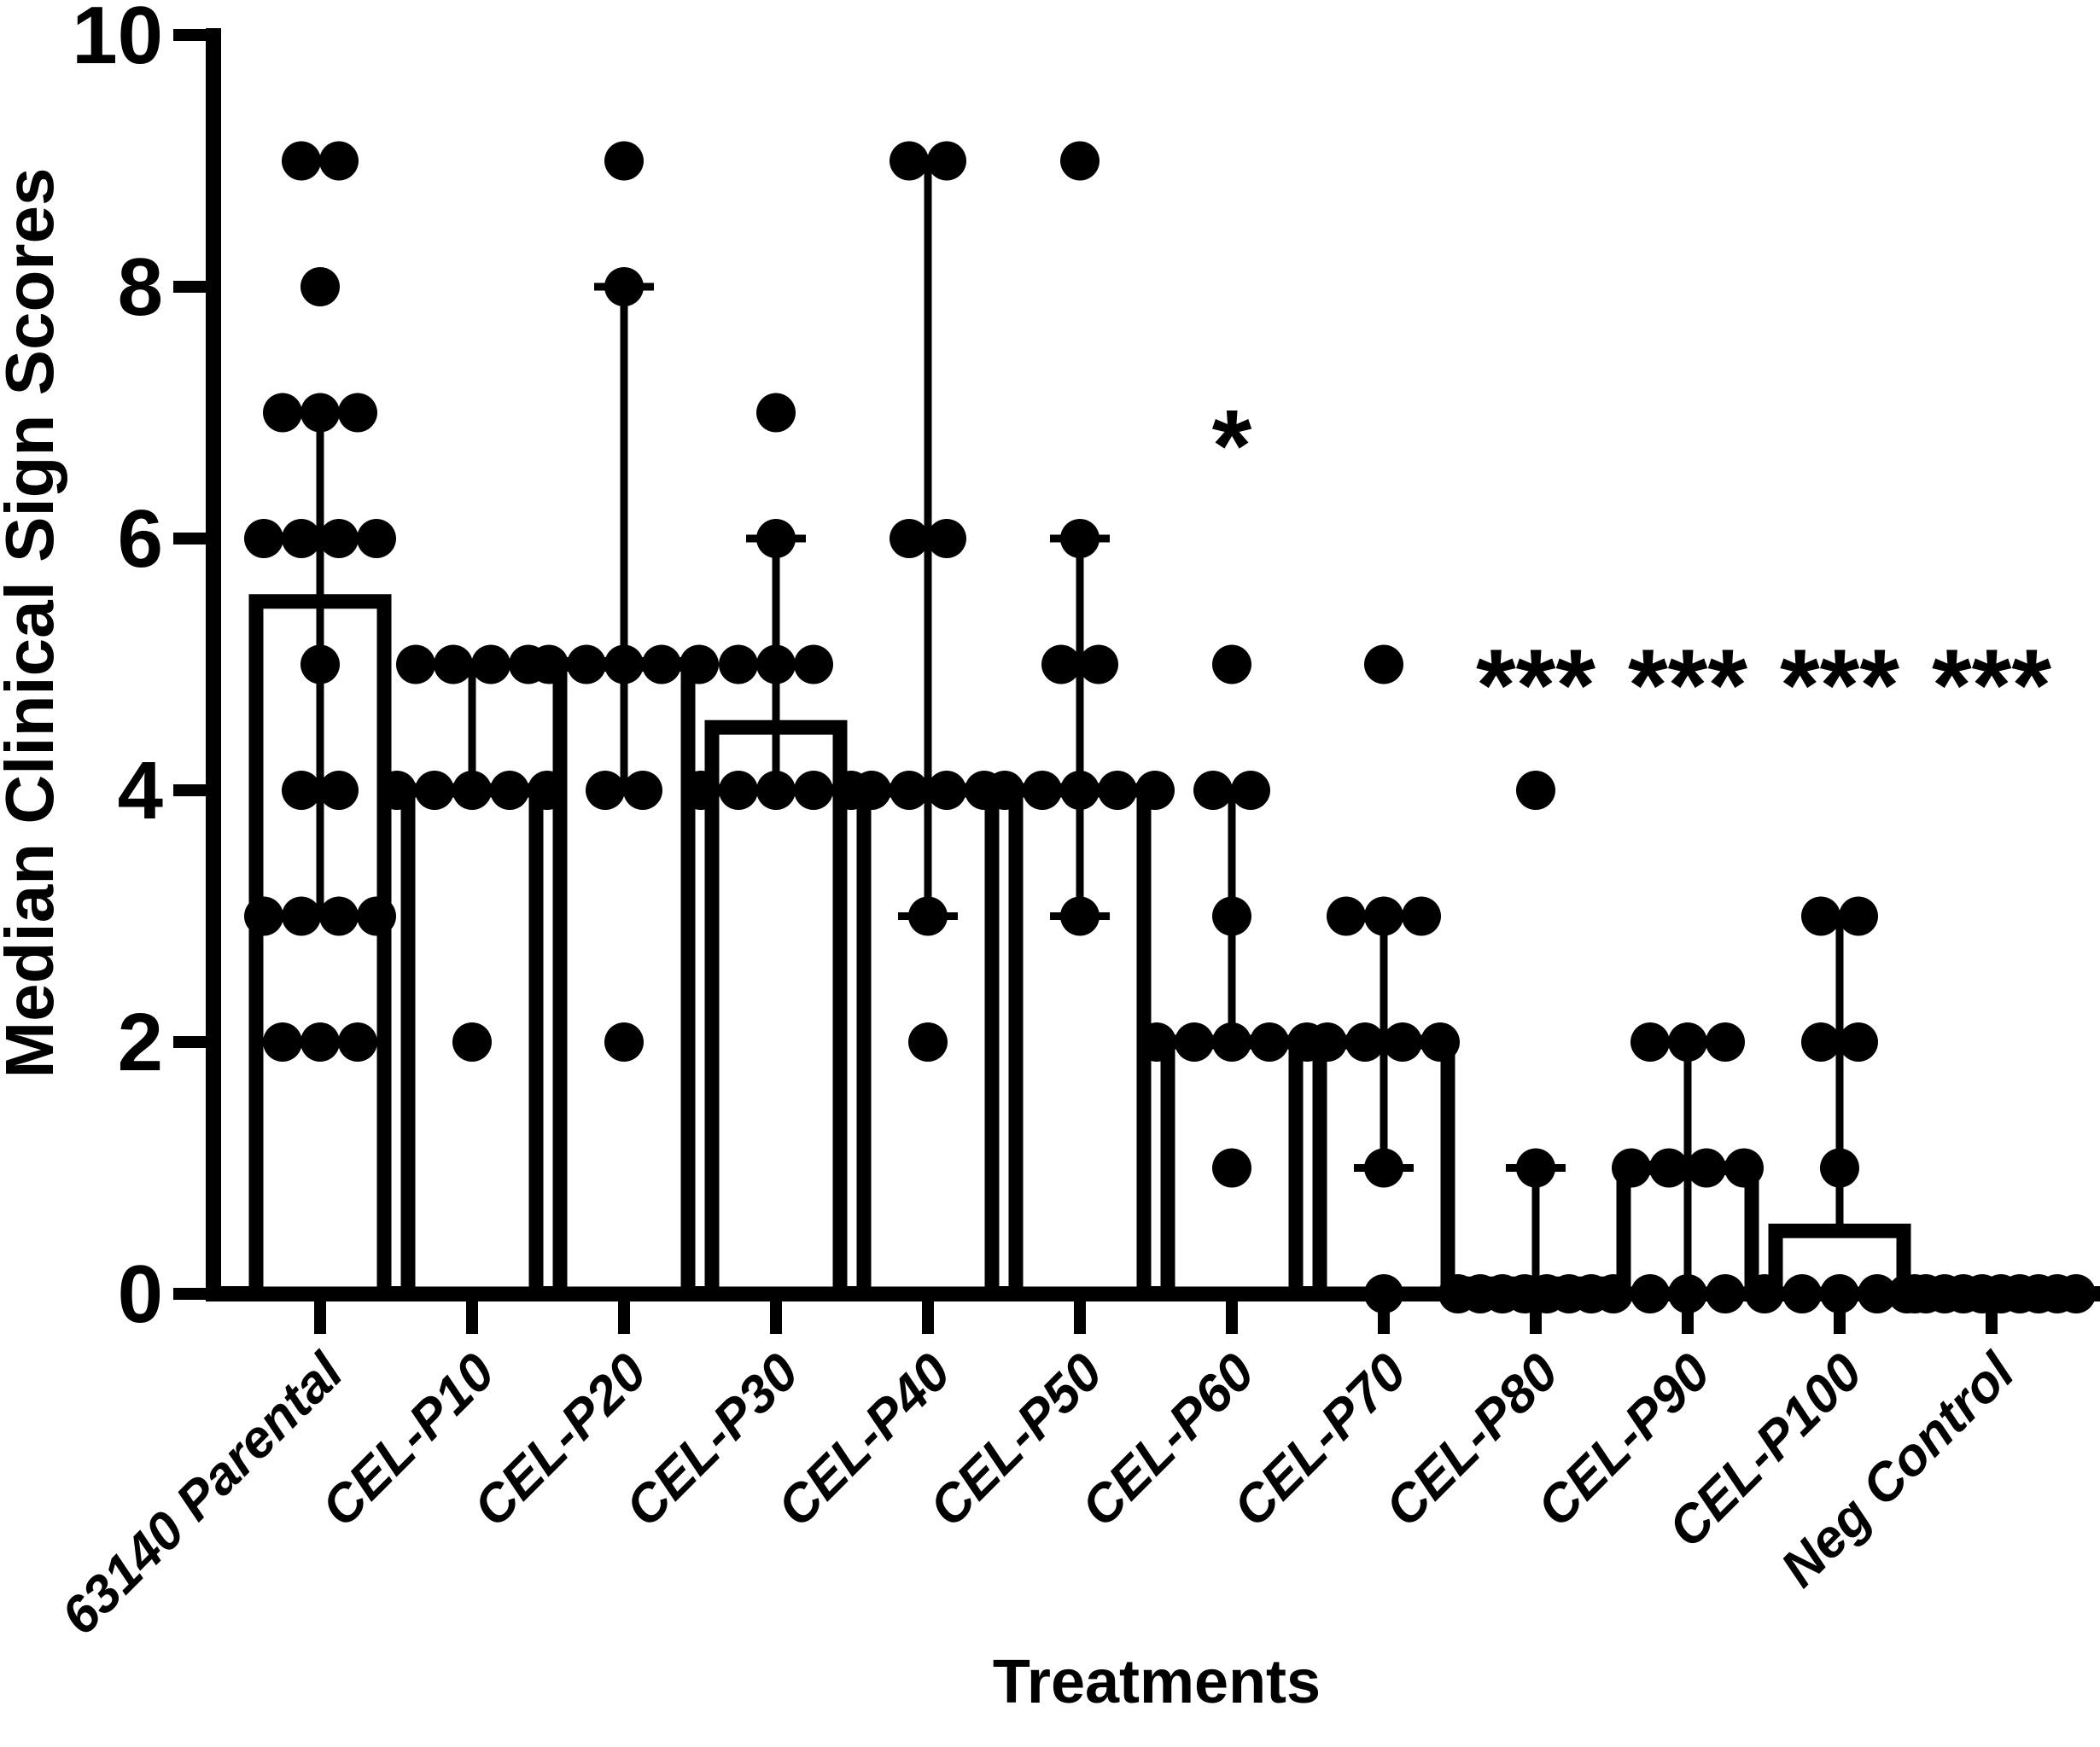 This screenshot has width=2100, height=1747. Describe the element at coordinates (33, 624) in the screenshot. I see `y-axis-title: Median Clinical Sign Scores` at that location.